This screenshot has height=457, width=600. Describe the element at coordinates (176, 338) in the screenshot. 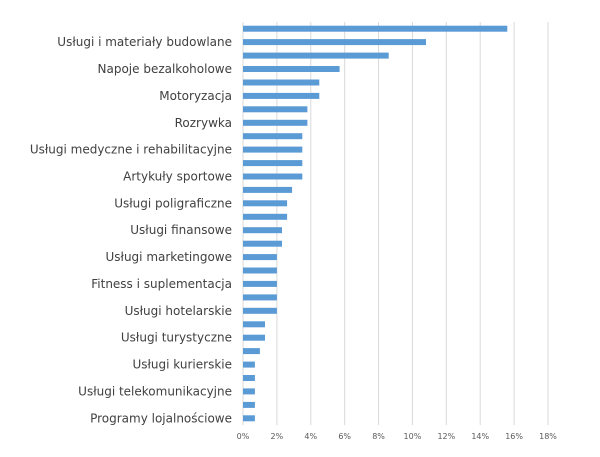

I see `category-label: Usługi turystyczne` at that location.